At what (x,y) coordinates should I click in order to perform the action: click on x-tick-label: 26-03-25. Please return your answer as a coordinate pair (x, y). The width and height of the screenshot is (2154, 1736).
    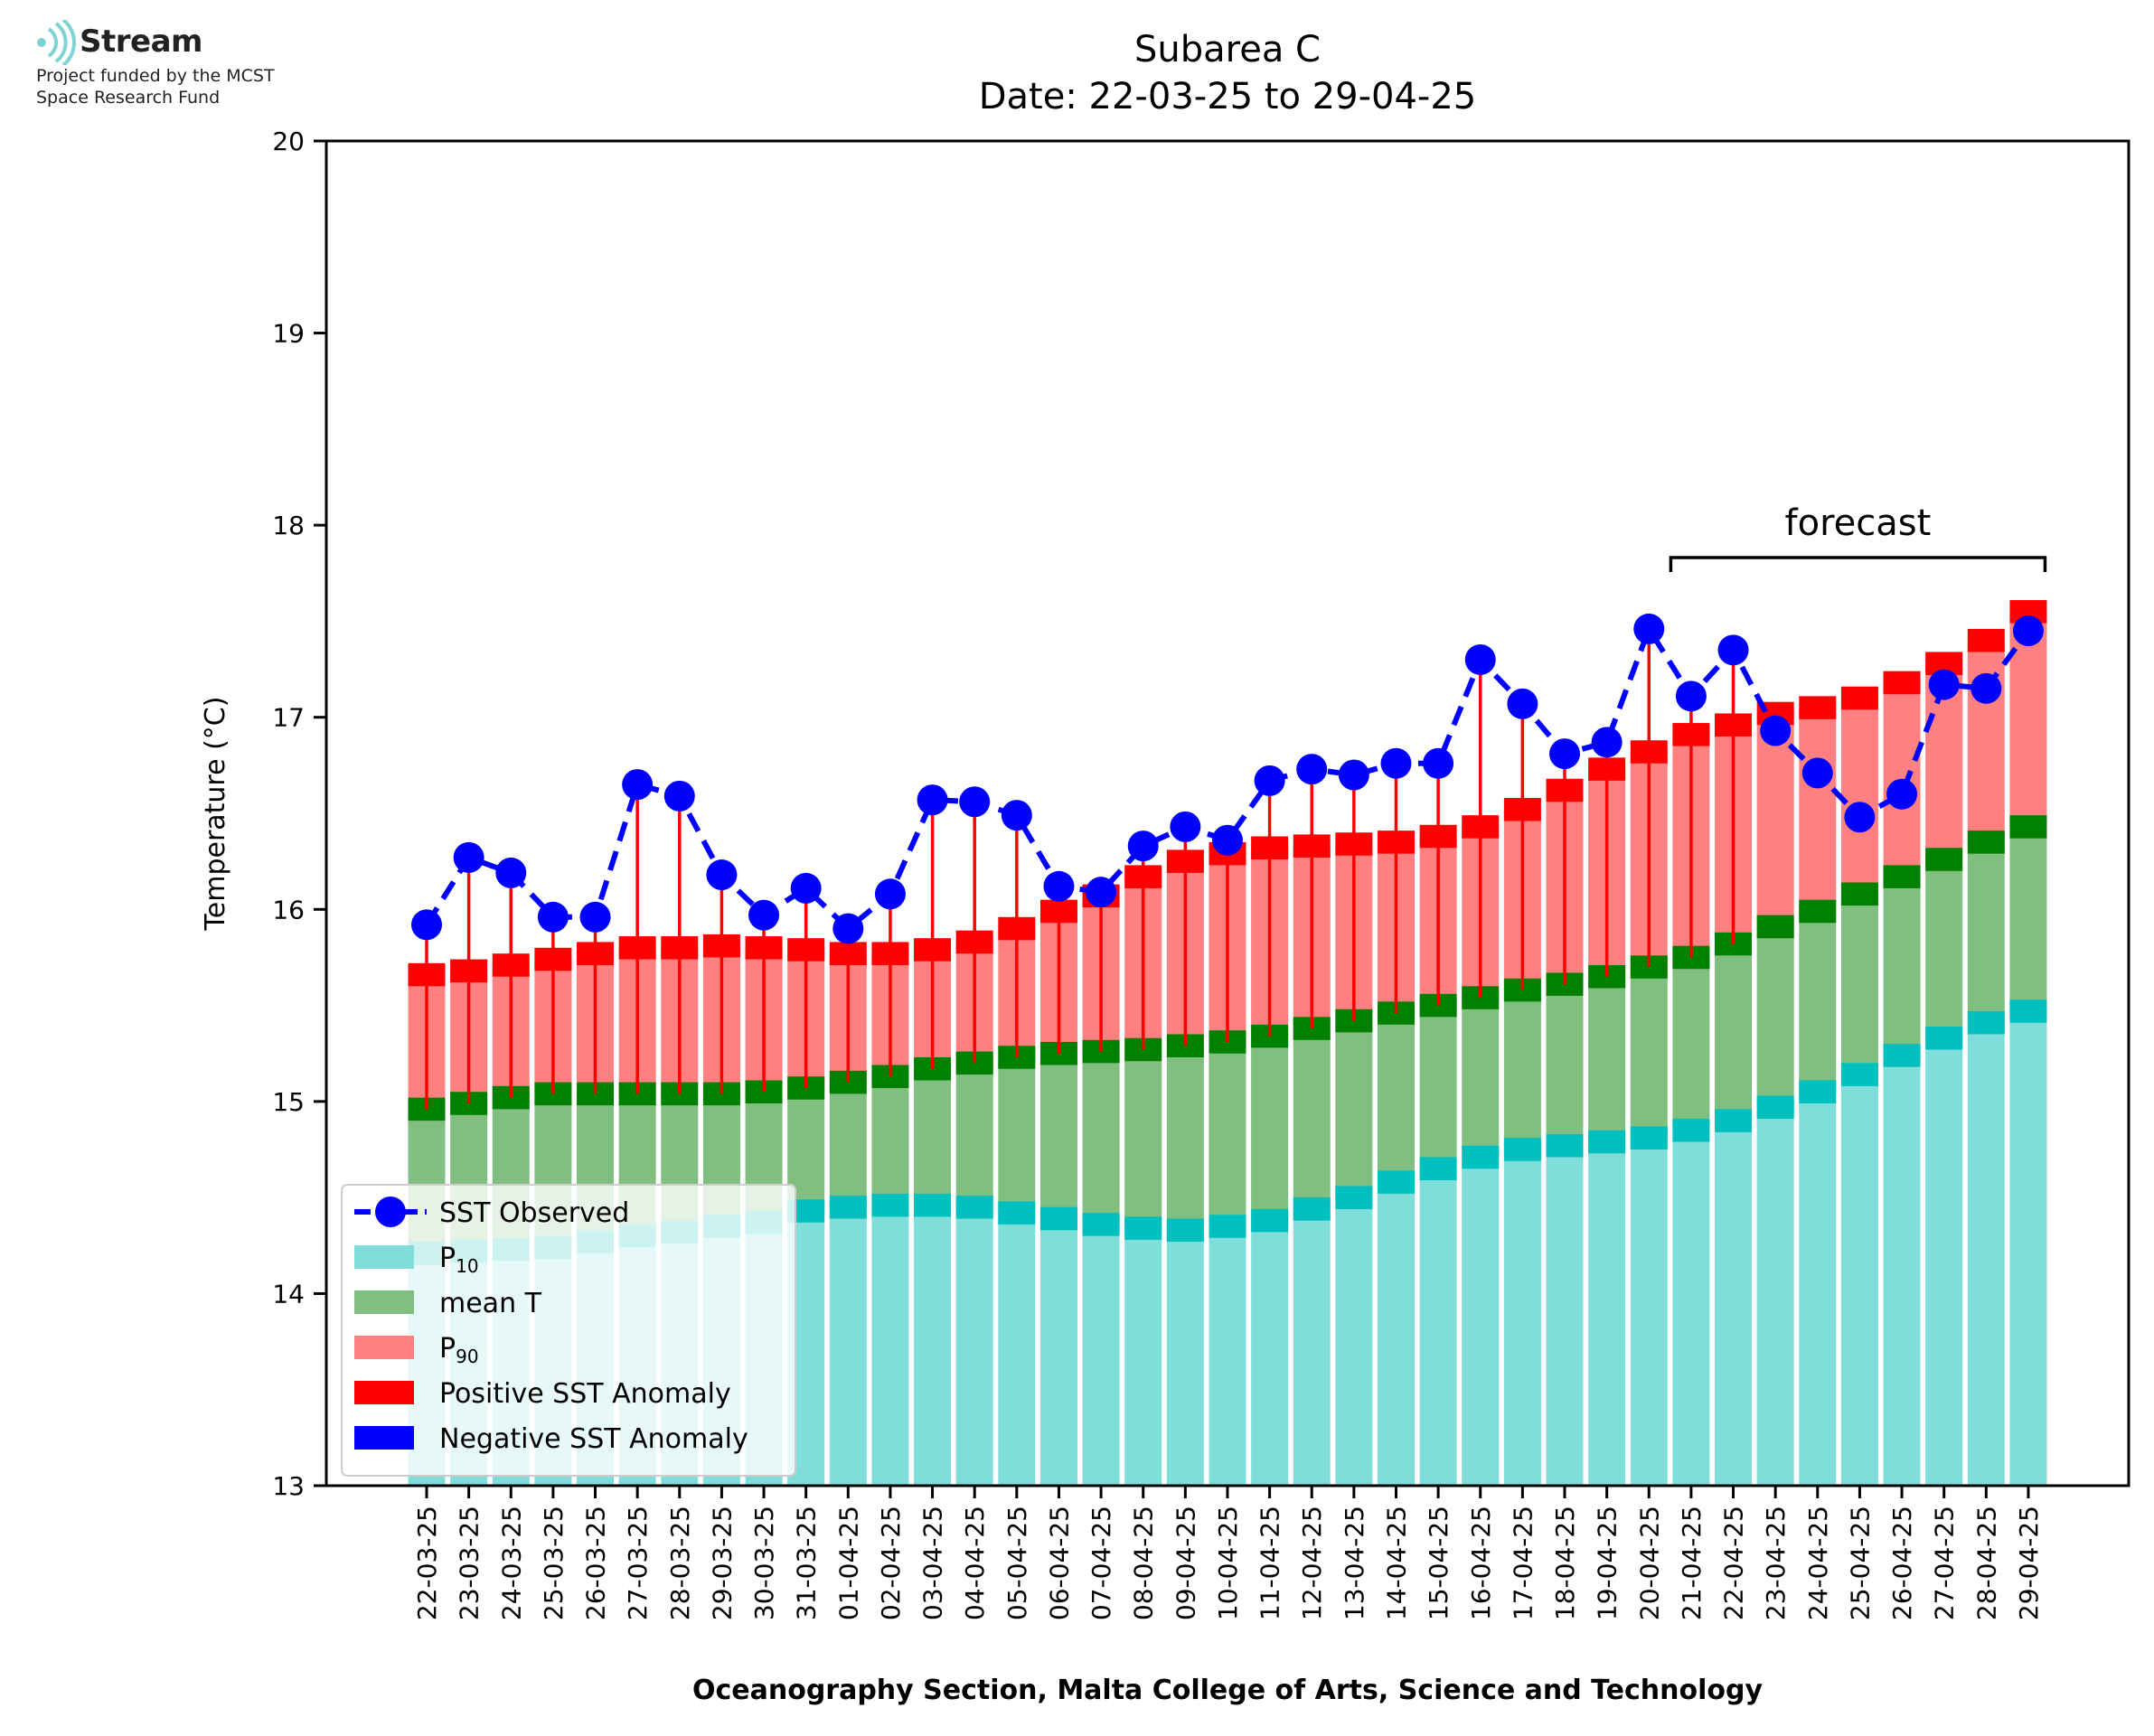
    Looking at the image, I should click on (596, 1563).